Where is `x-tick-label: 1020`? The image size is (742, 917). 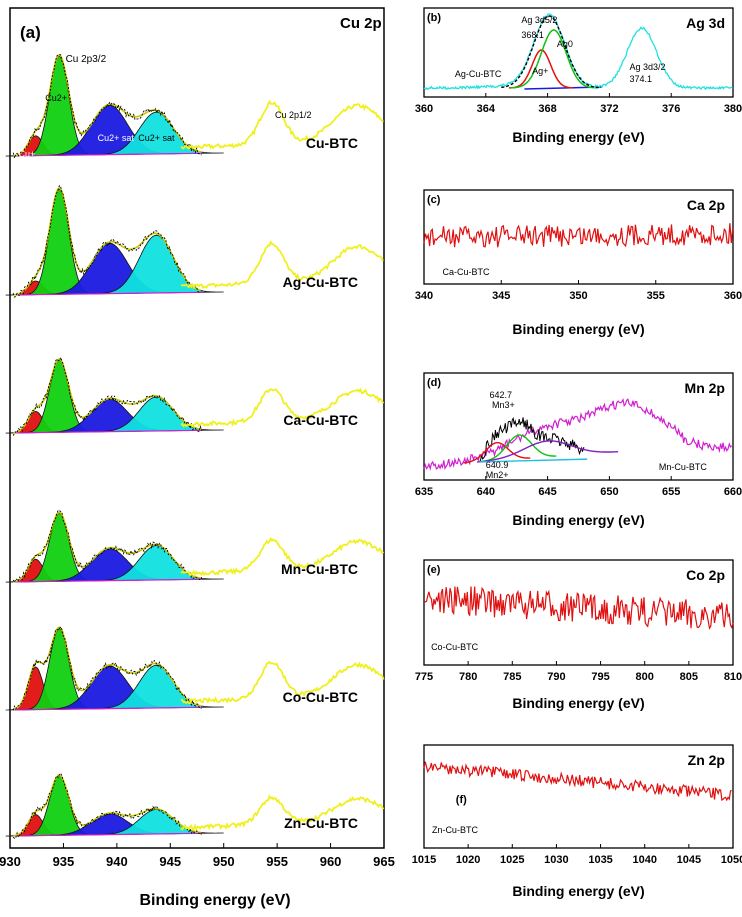
x-tick-label: 1020 is located at coordinates (468, 860).